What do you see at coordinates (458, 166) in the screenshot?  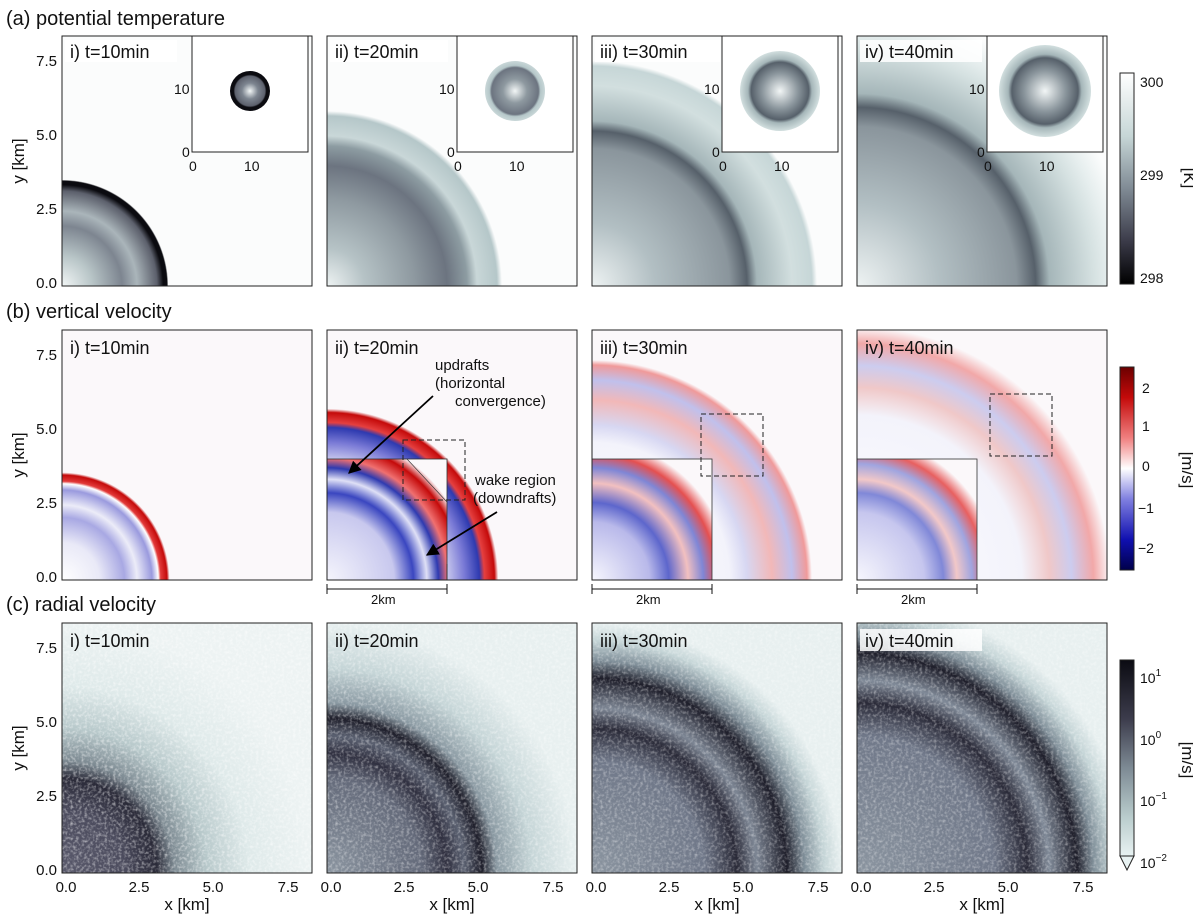 I see `inset-a2-xtick-0: 0` at bounding box center [458, 166].